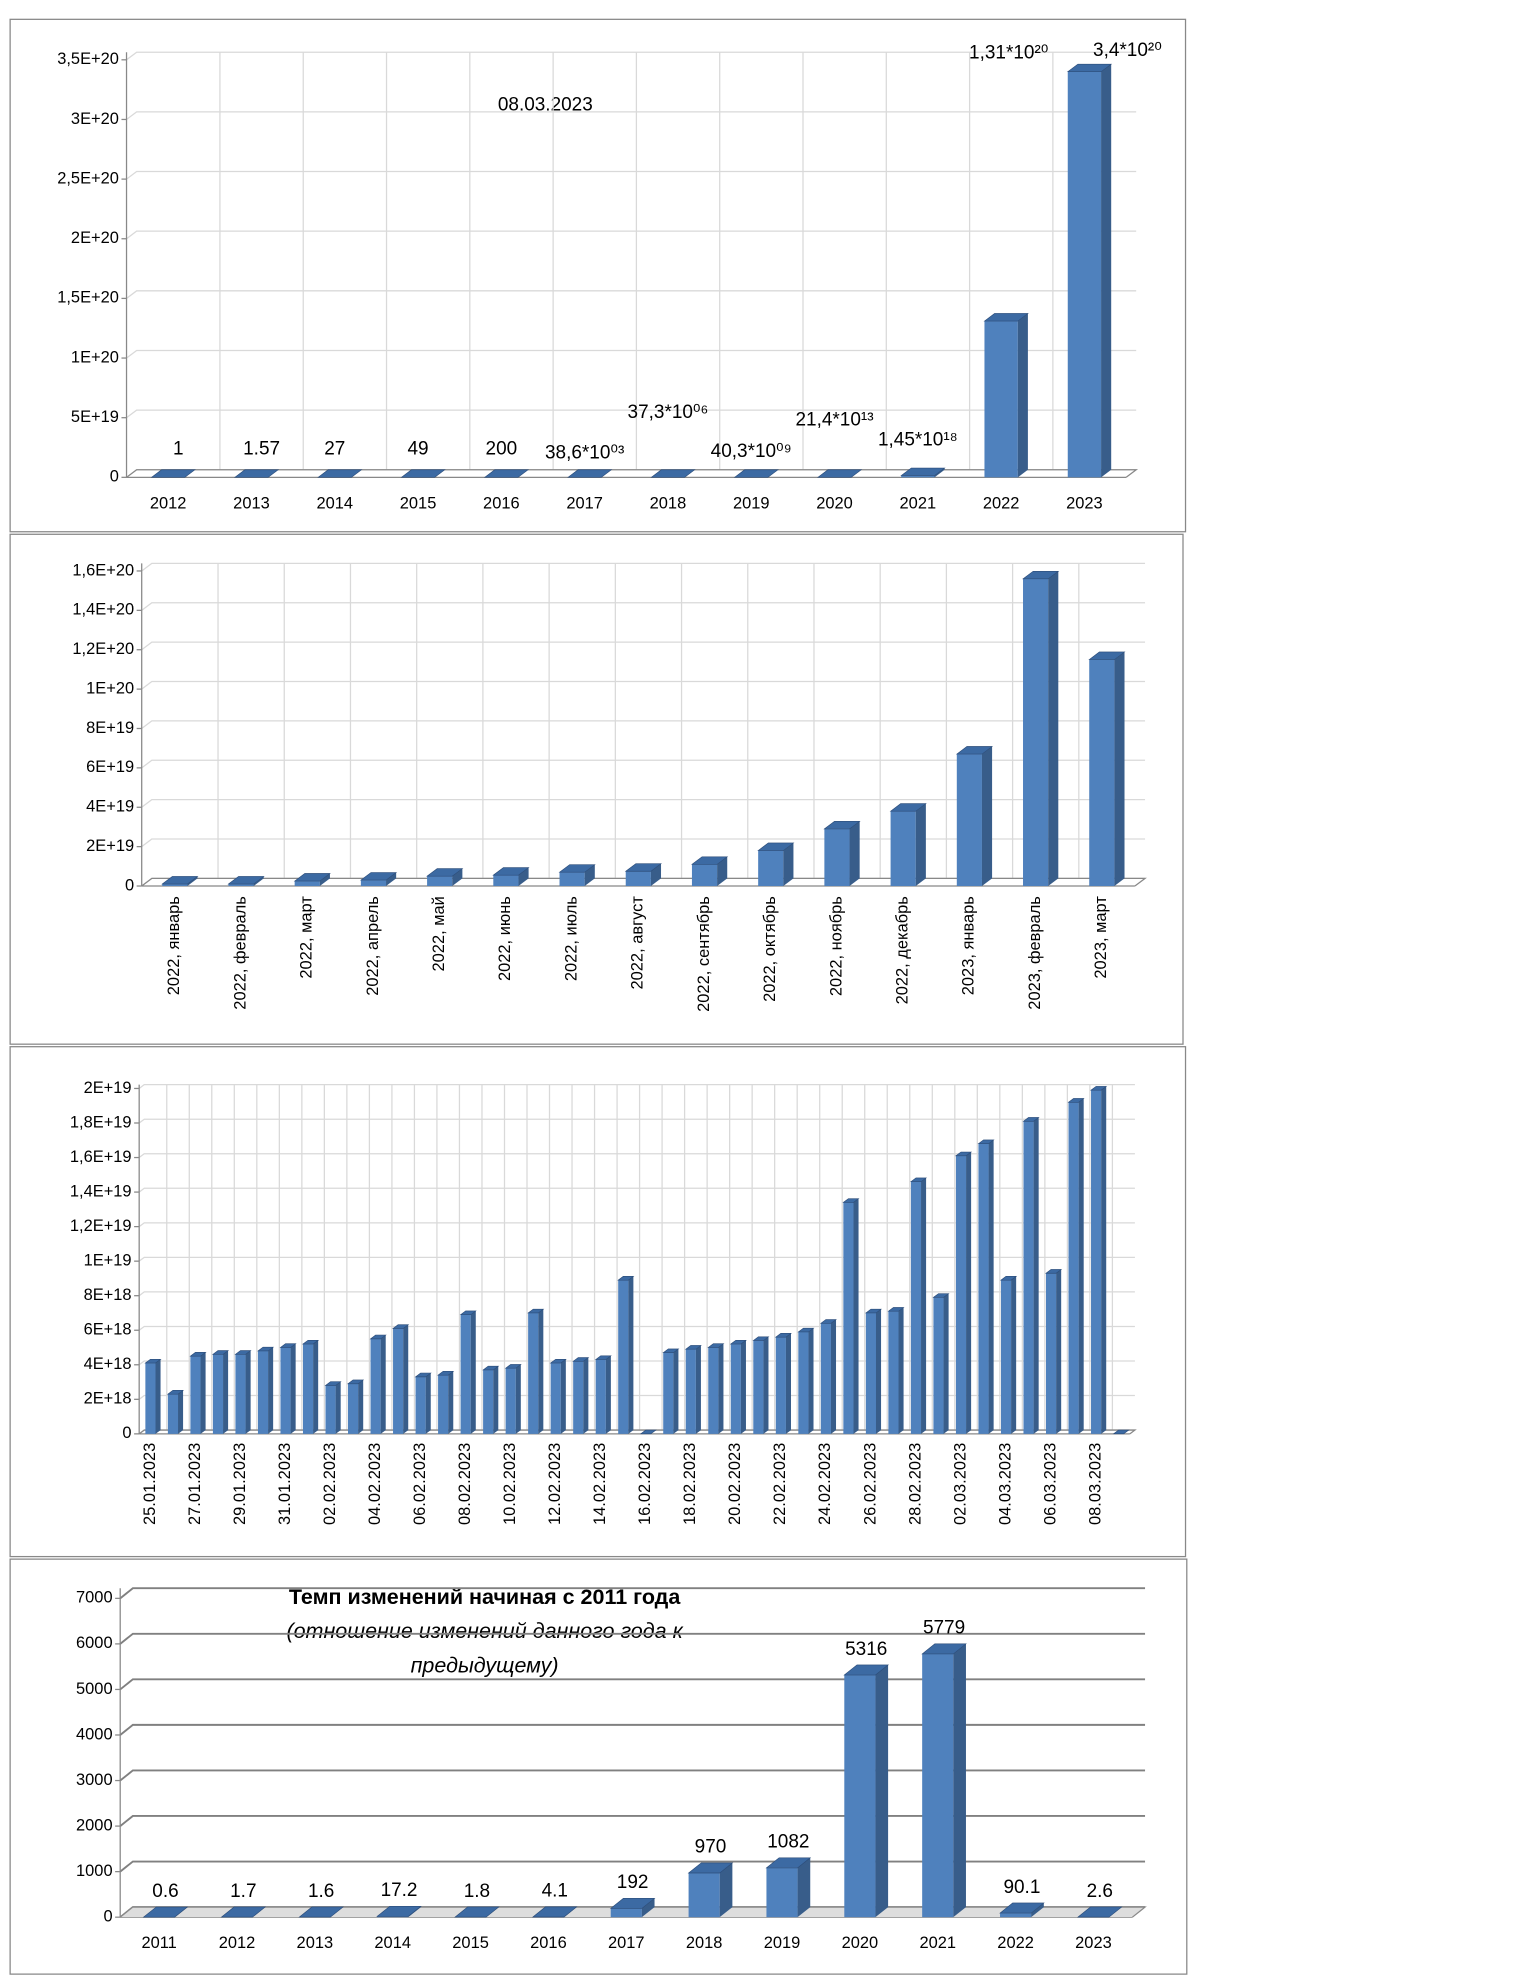 The height and width of the screenshot is (1977, 1536). What do you see at coordinates (770, 949) in the screenshot?
I see `x-tick-label: 2022, октябрь` at bounding box center [770, 949].